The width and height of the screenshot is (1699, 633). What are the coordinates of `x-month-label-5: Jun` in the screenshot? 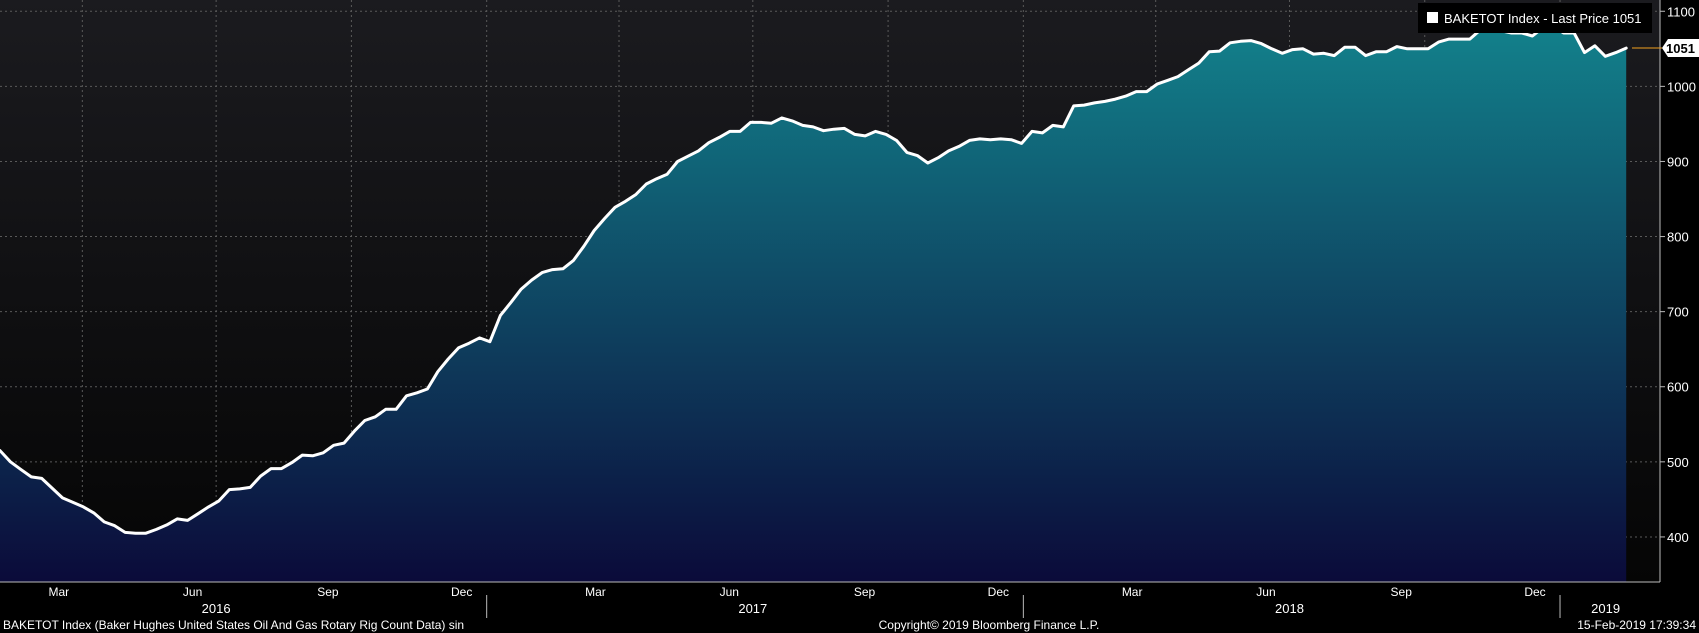 It's located at (729, 592).